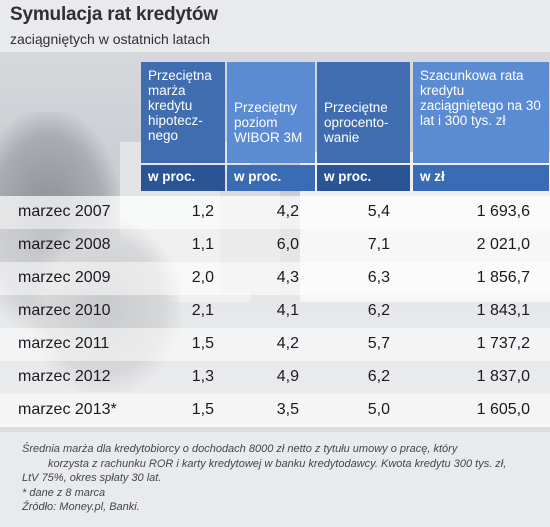  Describe the element at coordinates (202, 376) in the screenshot. I see `cell-margin: 1,3` at that location.